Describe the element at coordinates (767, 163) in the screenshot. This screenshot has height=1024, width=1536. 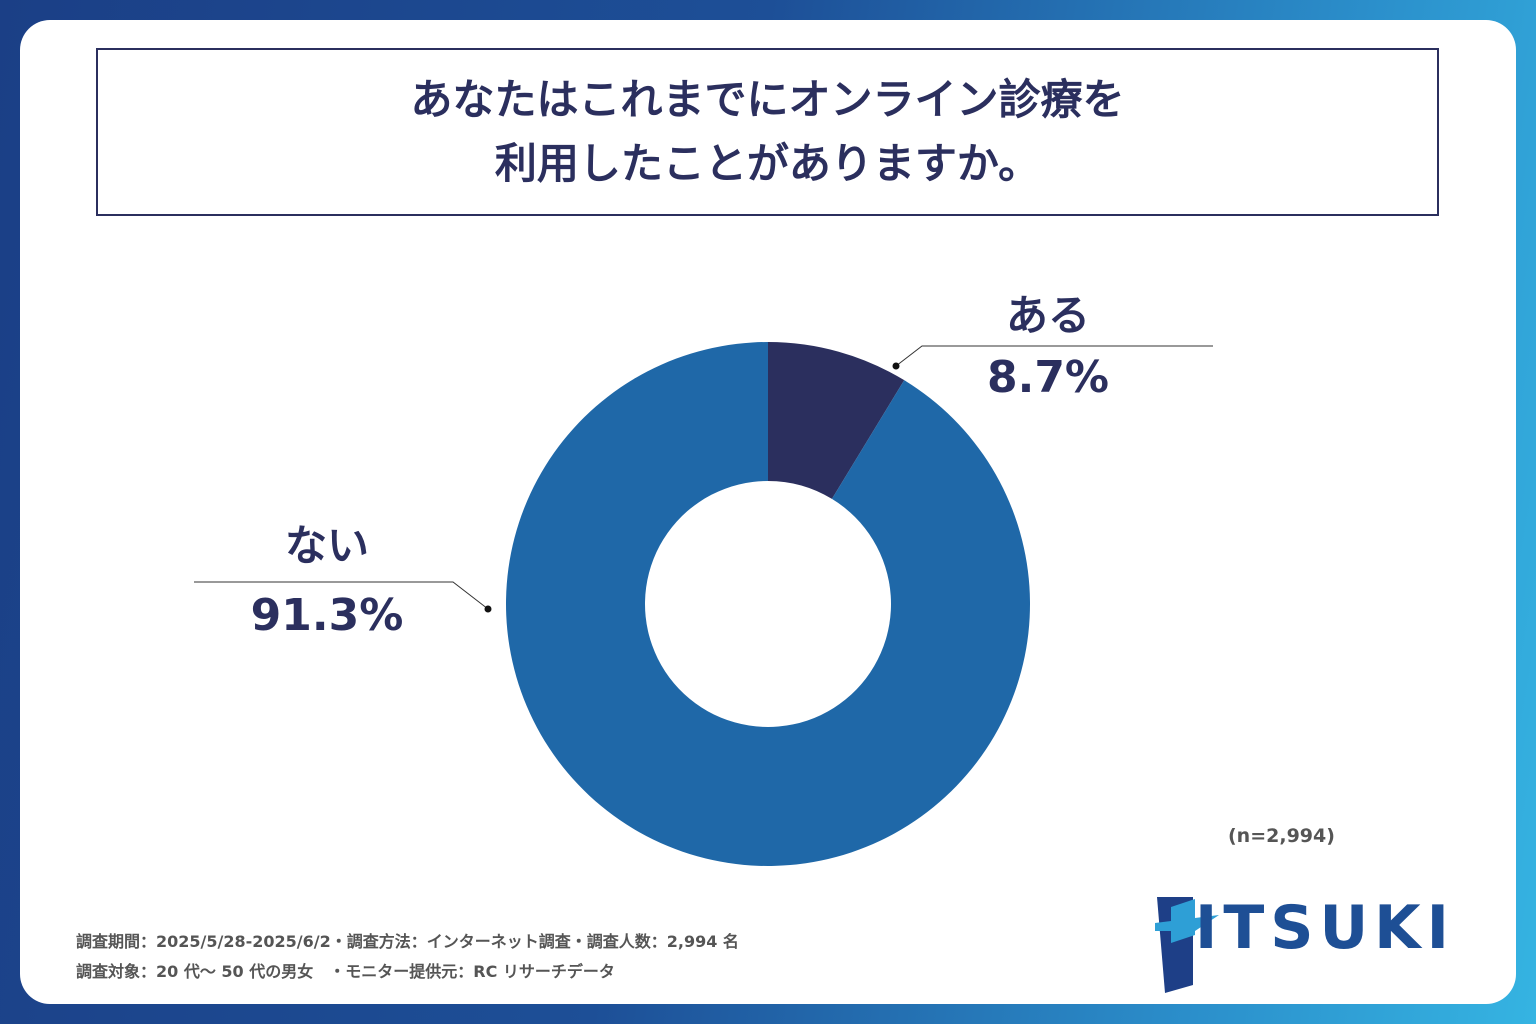
I see `title-line-2: 利用したことがありますか。` at that location.